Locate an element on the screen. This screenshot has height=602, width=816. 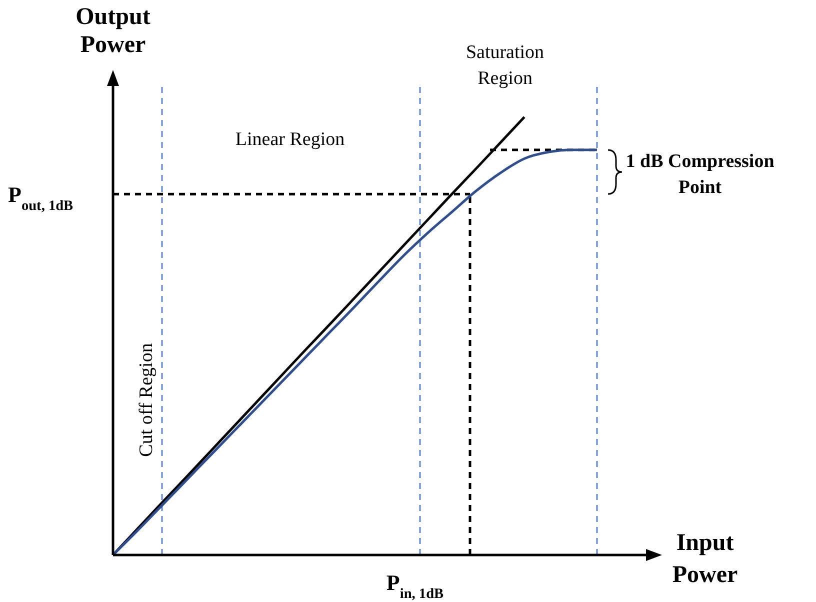
annotation: Linear Region is located at coordinates (290, 139).